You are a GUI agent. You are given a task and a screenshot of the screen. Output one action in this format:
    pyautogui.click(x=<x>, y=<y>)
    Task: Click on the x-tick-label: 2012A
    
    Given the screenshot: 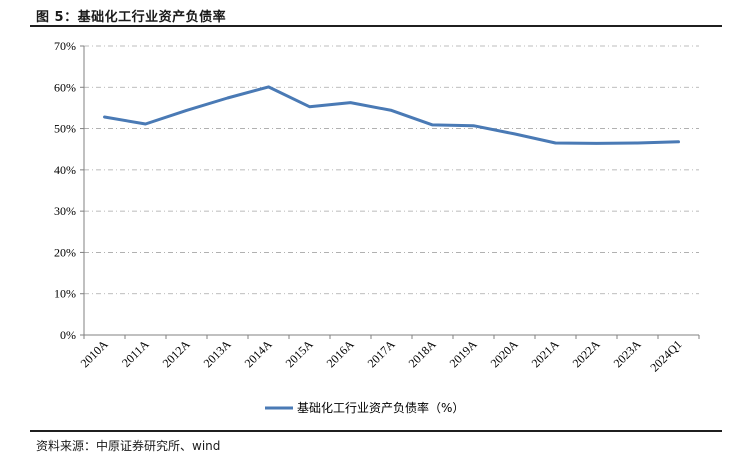 What is the action you would take?
    pyautogui.click(x=176, y=353)
    